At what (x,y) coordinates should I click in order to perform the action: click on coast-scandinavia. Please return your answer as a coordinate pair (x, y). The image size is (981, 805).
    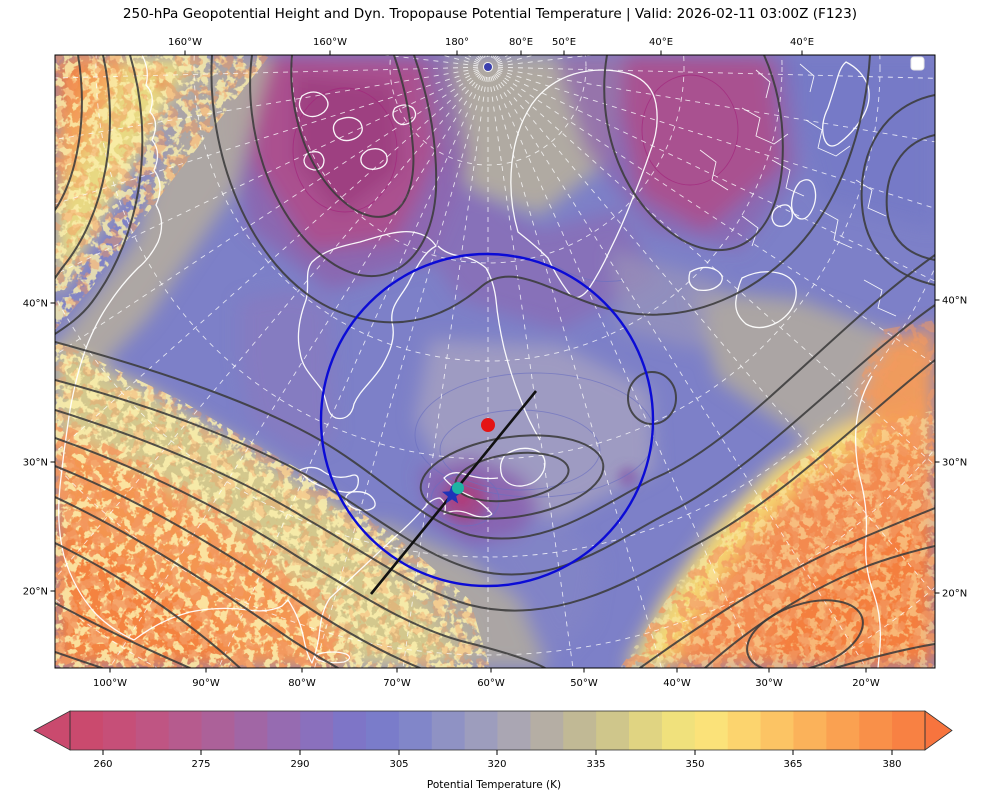
    Looking at the image, I should click on (846, 104).